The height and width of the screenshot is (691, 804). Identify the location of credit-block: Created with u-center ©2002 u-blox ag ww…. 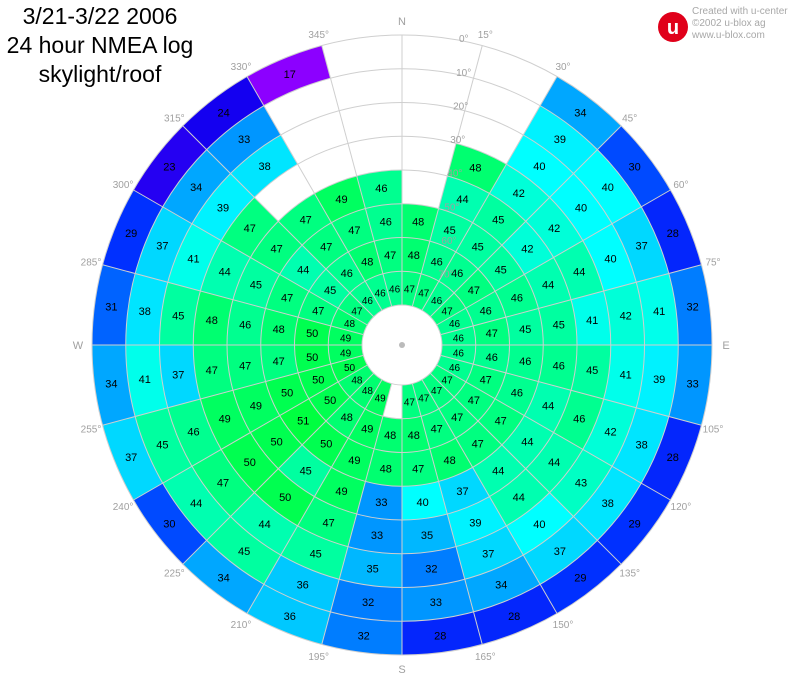
(740, 24).